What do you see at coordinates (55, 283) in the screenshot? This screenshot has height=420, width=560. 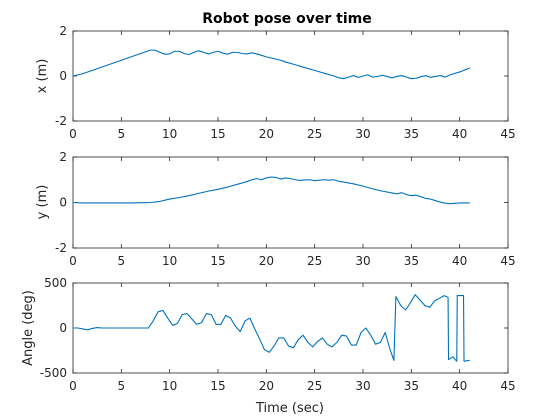 I see `y-tick-label: 500` at bounding box center [55, 283].